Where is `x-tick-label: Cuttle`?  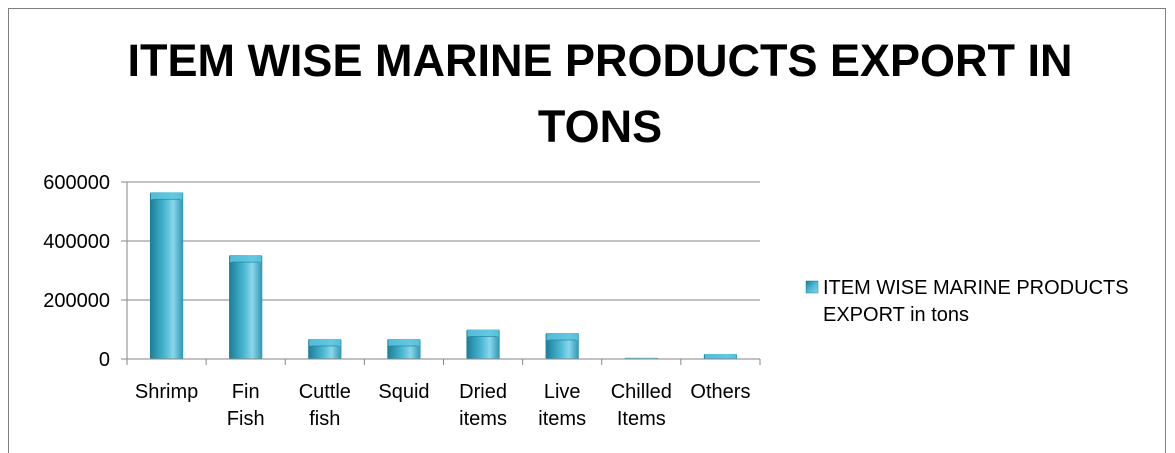
x-tick-label: Cuttle is located at coordinates (325, 392).